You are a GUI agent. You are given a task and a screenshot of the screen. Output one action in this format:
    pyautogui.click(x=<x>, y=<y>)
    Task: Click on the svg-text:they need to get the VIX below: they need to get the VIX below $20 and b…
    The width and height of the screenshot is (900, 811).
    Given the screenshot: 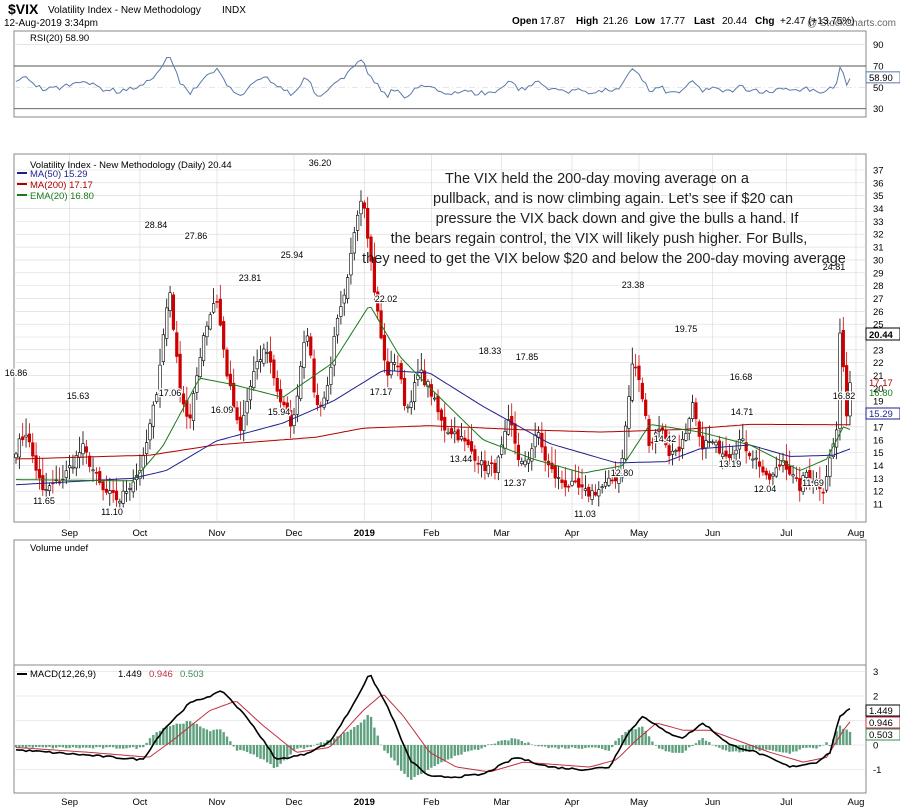 What is the action you would take?
    pyautogui.click(x=604, y=259)
    